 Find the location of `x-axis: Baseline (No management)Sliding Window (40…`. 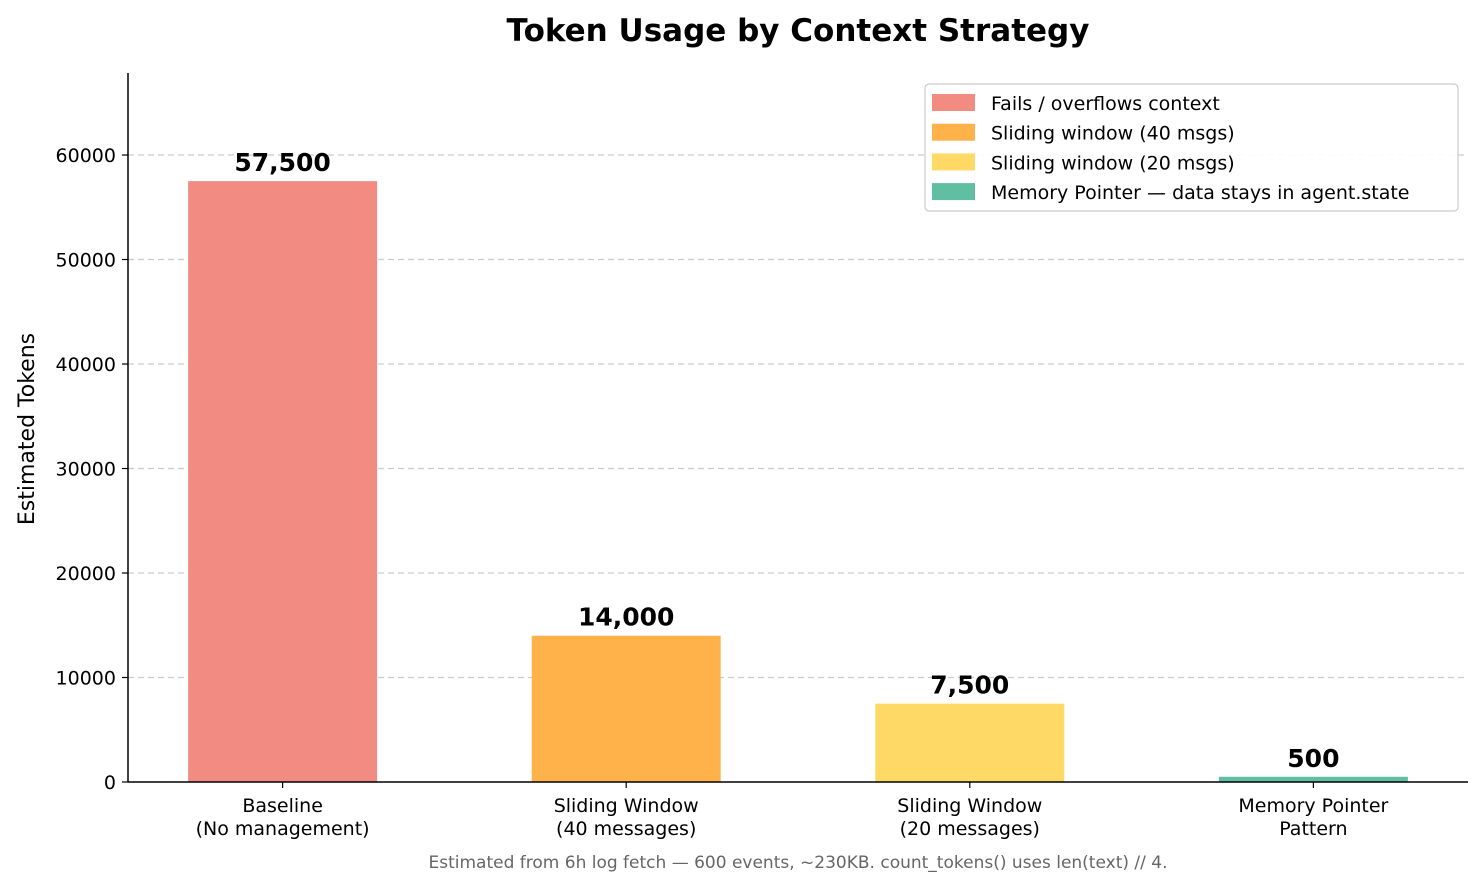

x-axis: Baseline (No management)Sliding Window (40… is located at coordinates (798, 810).